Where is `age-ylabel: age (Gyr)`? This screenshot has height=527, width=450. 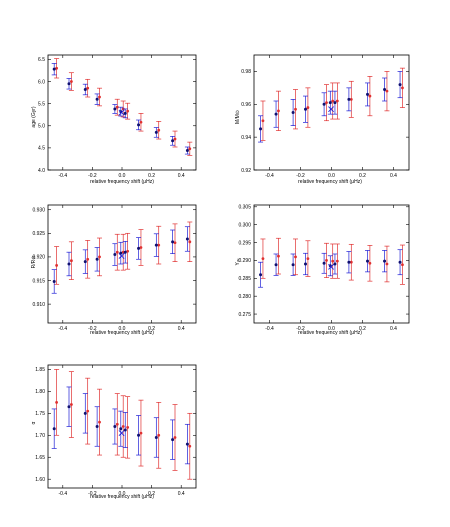
age-ylabel: age (Gyr) is located at coordinates (34, 116).